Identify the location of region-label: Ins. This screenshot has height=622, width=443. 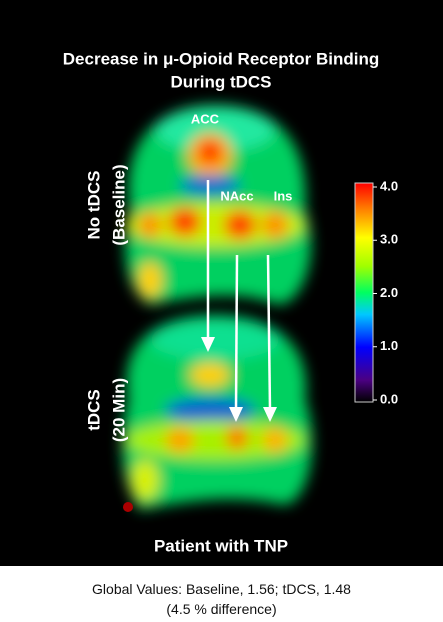
(283, 195).